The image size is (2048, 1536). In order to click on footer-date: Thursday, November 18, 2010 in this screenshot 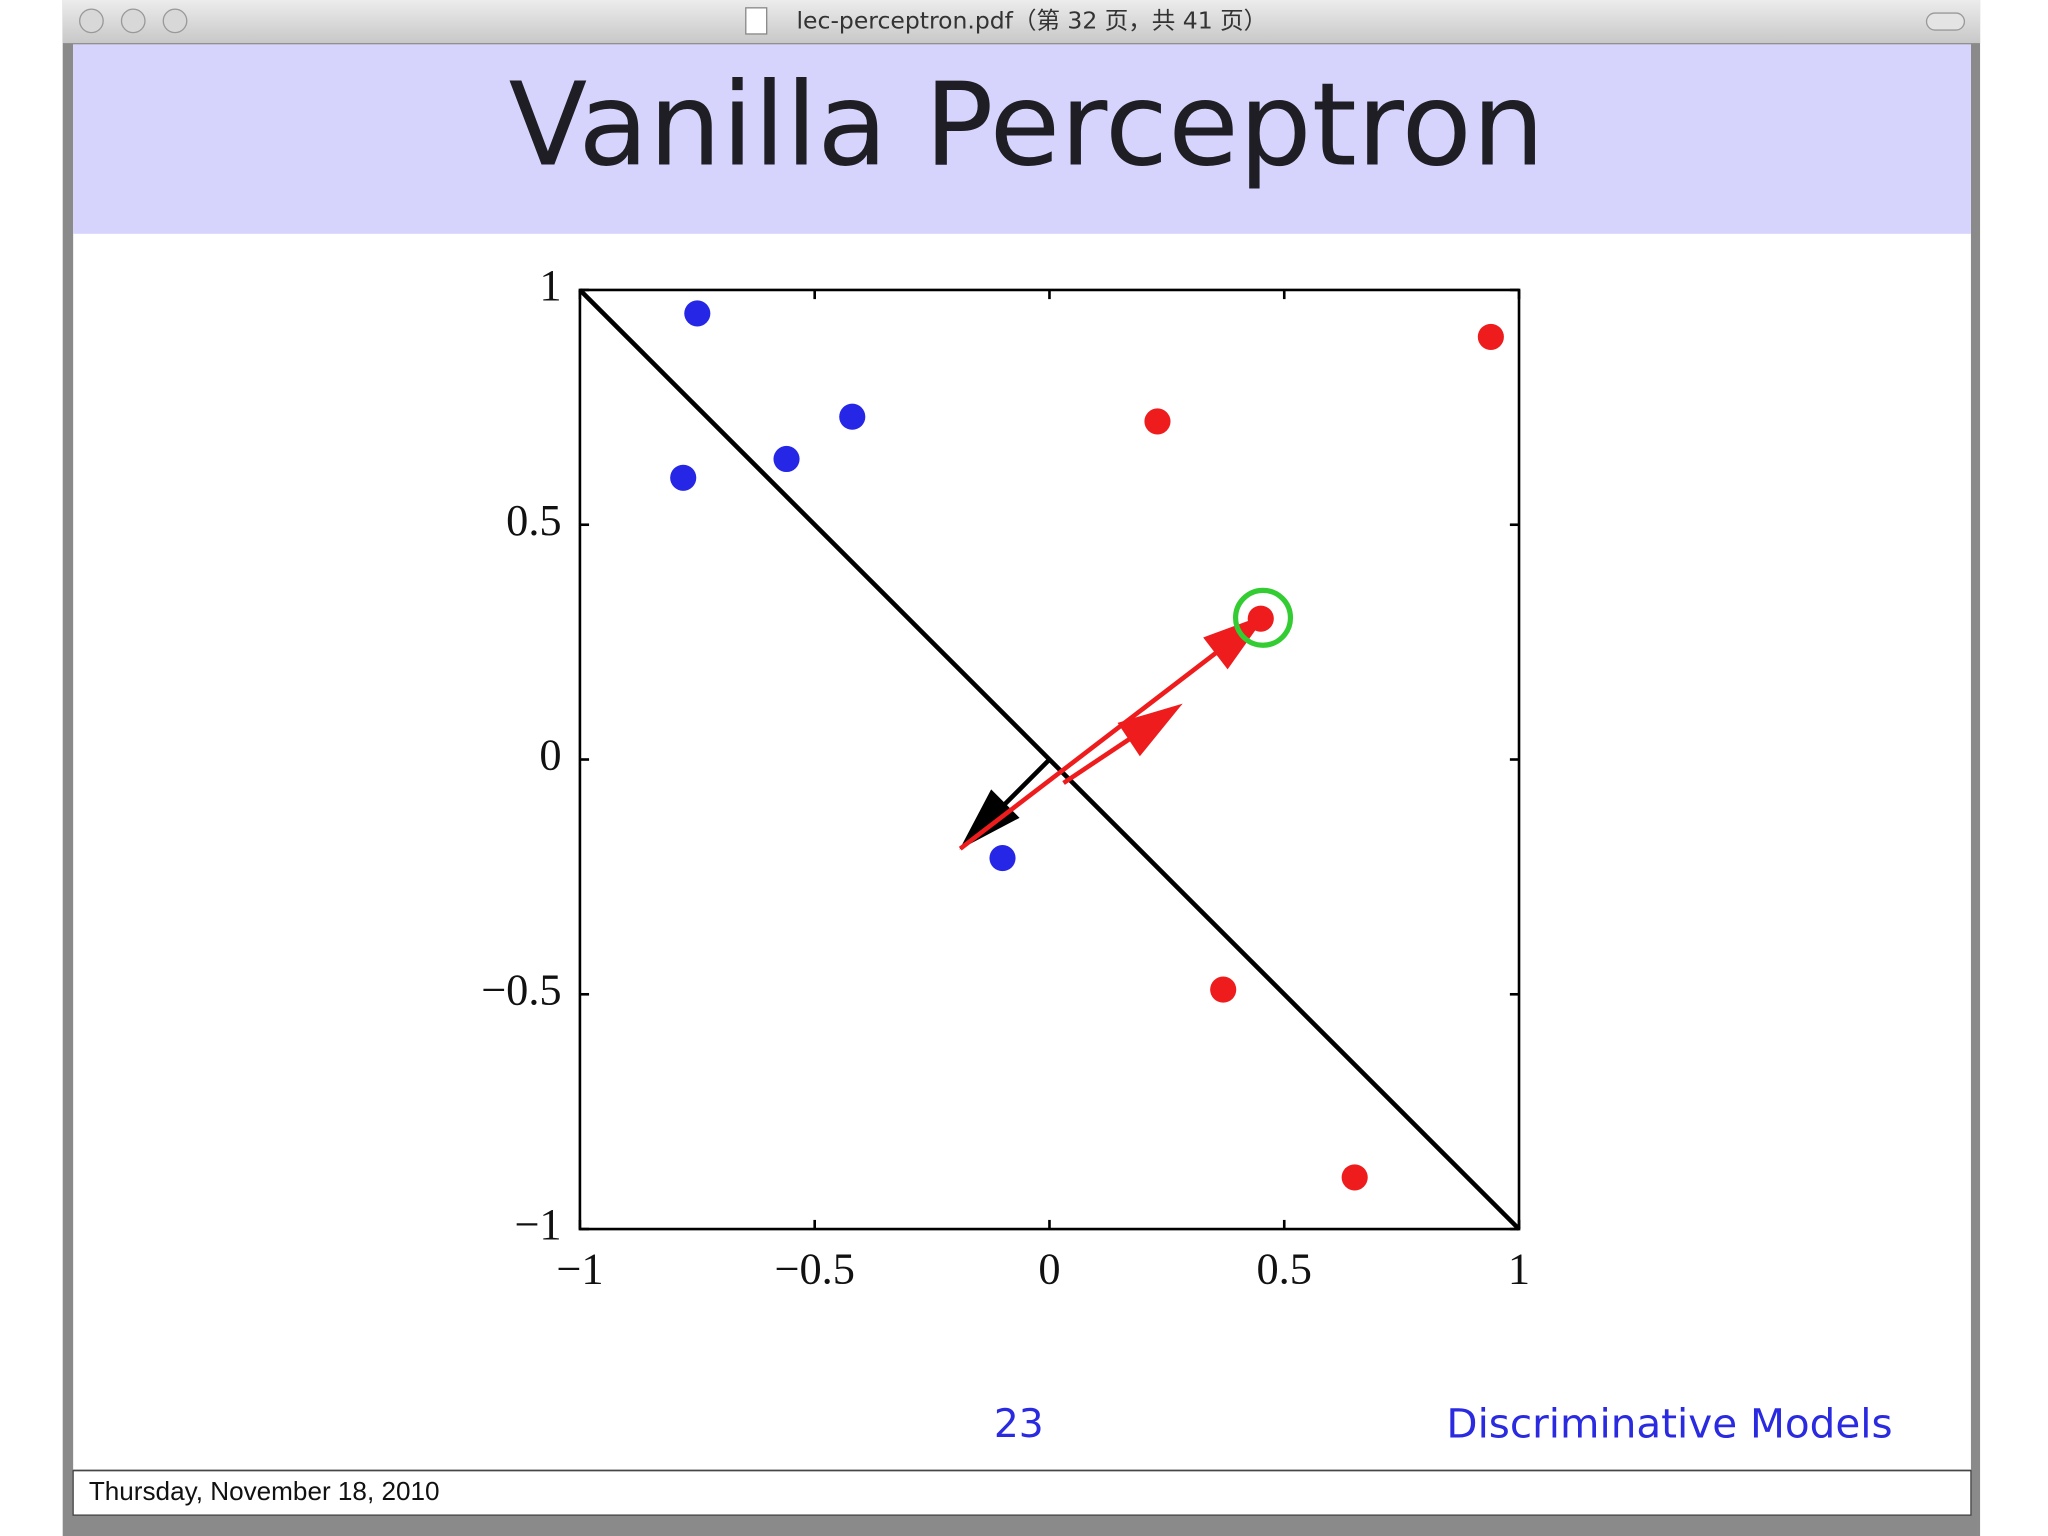, I will do `click(264, 1491)`.